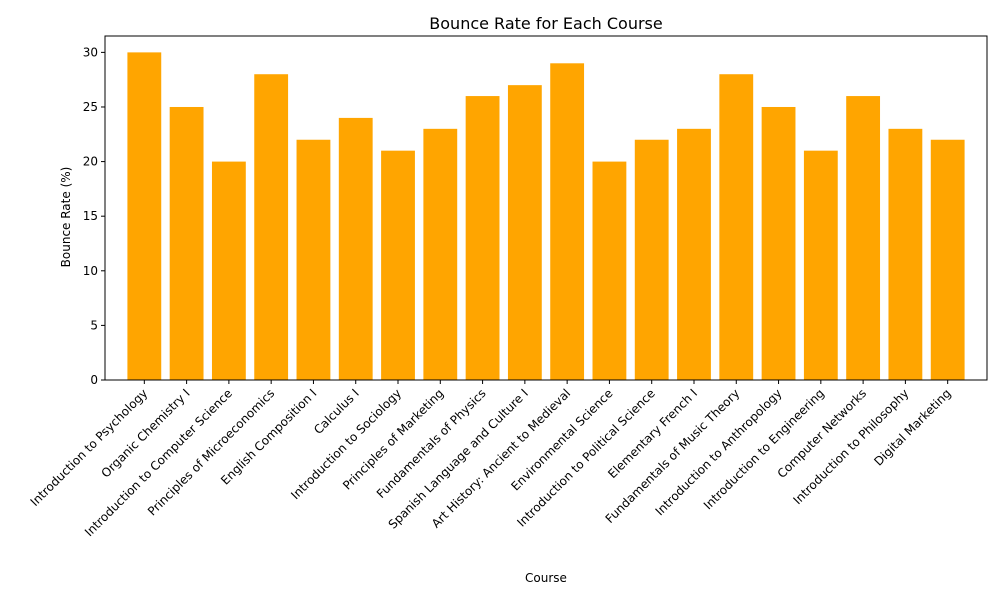 This screenshot has width=1000, height=600. I want to click on y-axis: 0 5 10 15 20 25 30, so click(94, 216).